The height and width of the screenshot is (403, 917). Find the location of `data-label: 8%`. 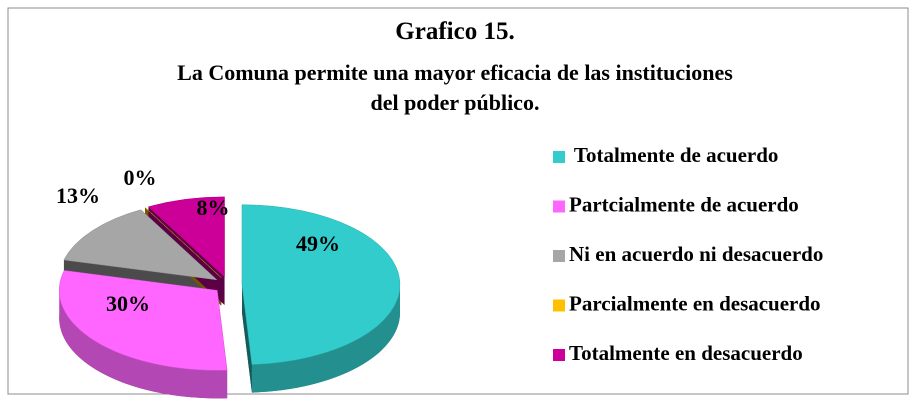

data-label: 8% is located at coordinates (213, 207).